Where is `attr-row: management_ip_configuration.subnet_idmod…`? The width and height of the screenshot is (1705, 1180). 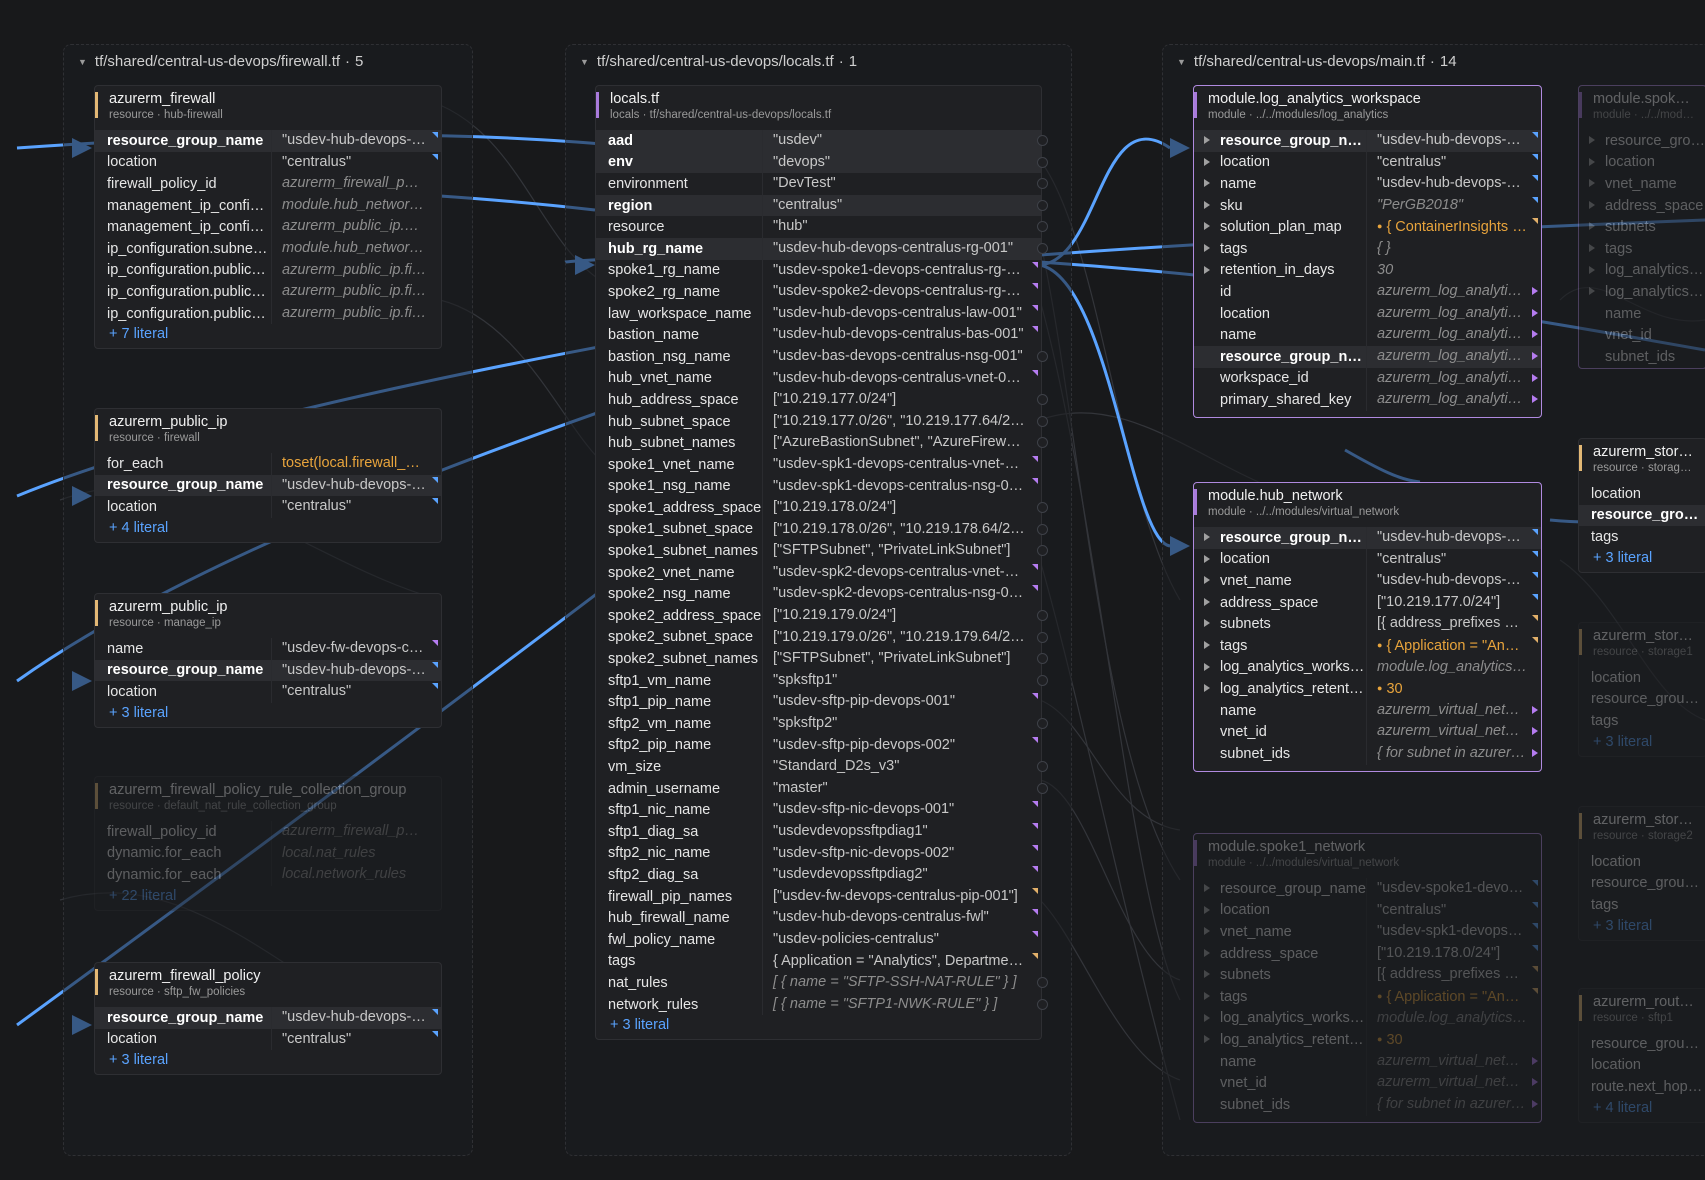 attr-row: management_ip_configuration.subnet_idmod… is located at coordinates (268, 206).